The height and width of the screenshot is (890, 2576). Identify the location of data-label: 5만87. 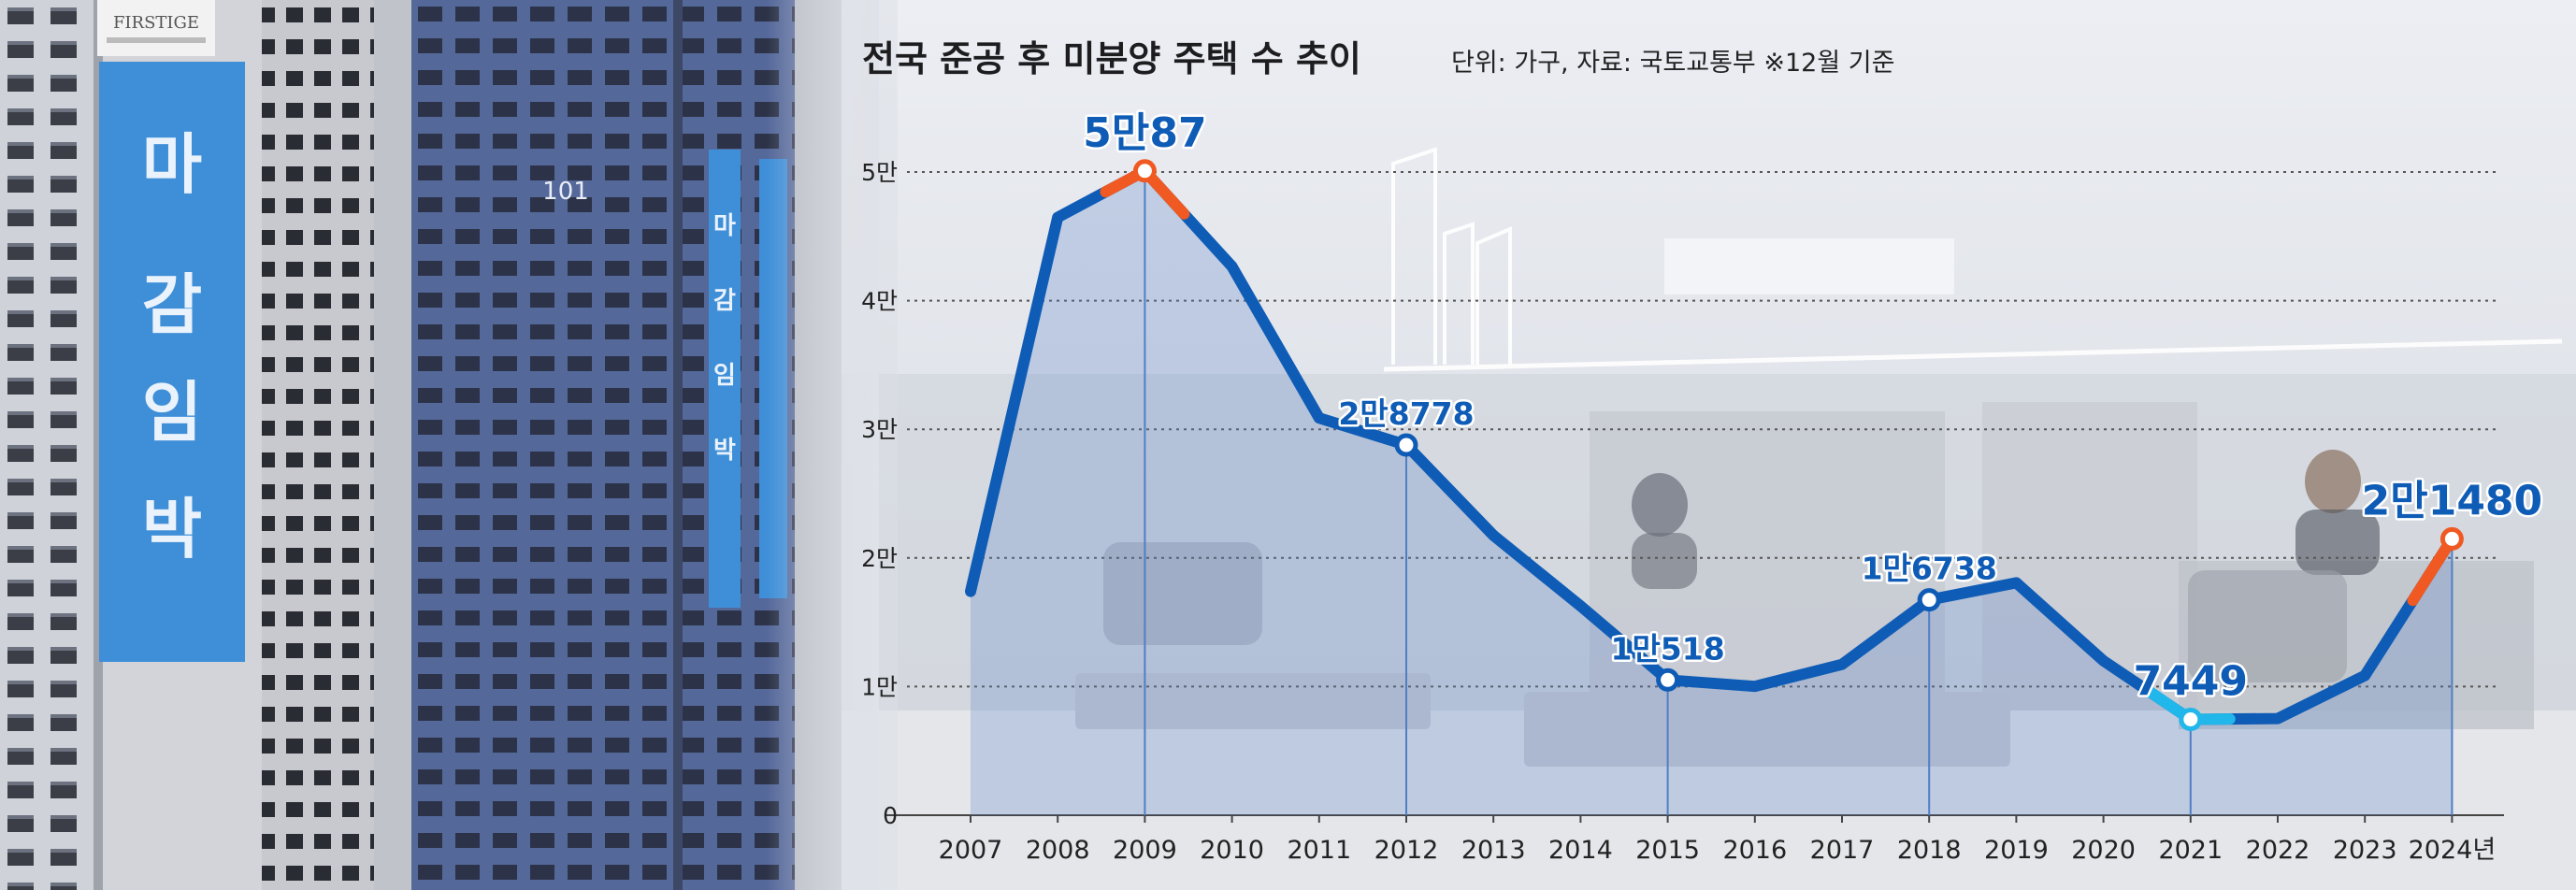
(1144, 133).